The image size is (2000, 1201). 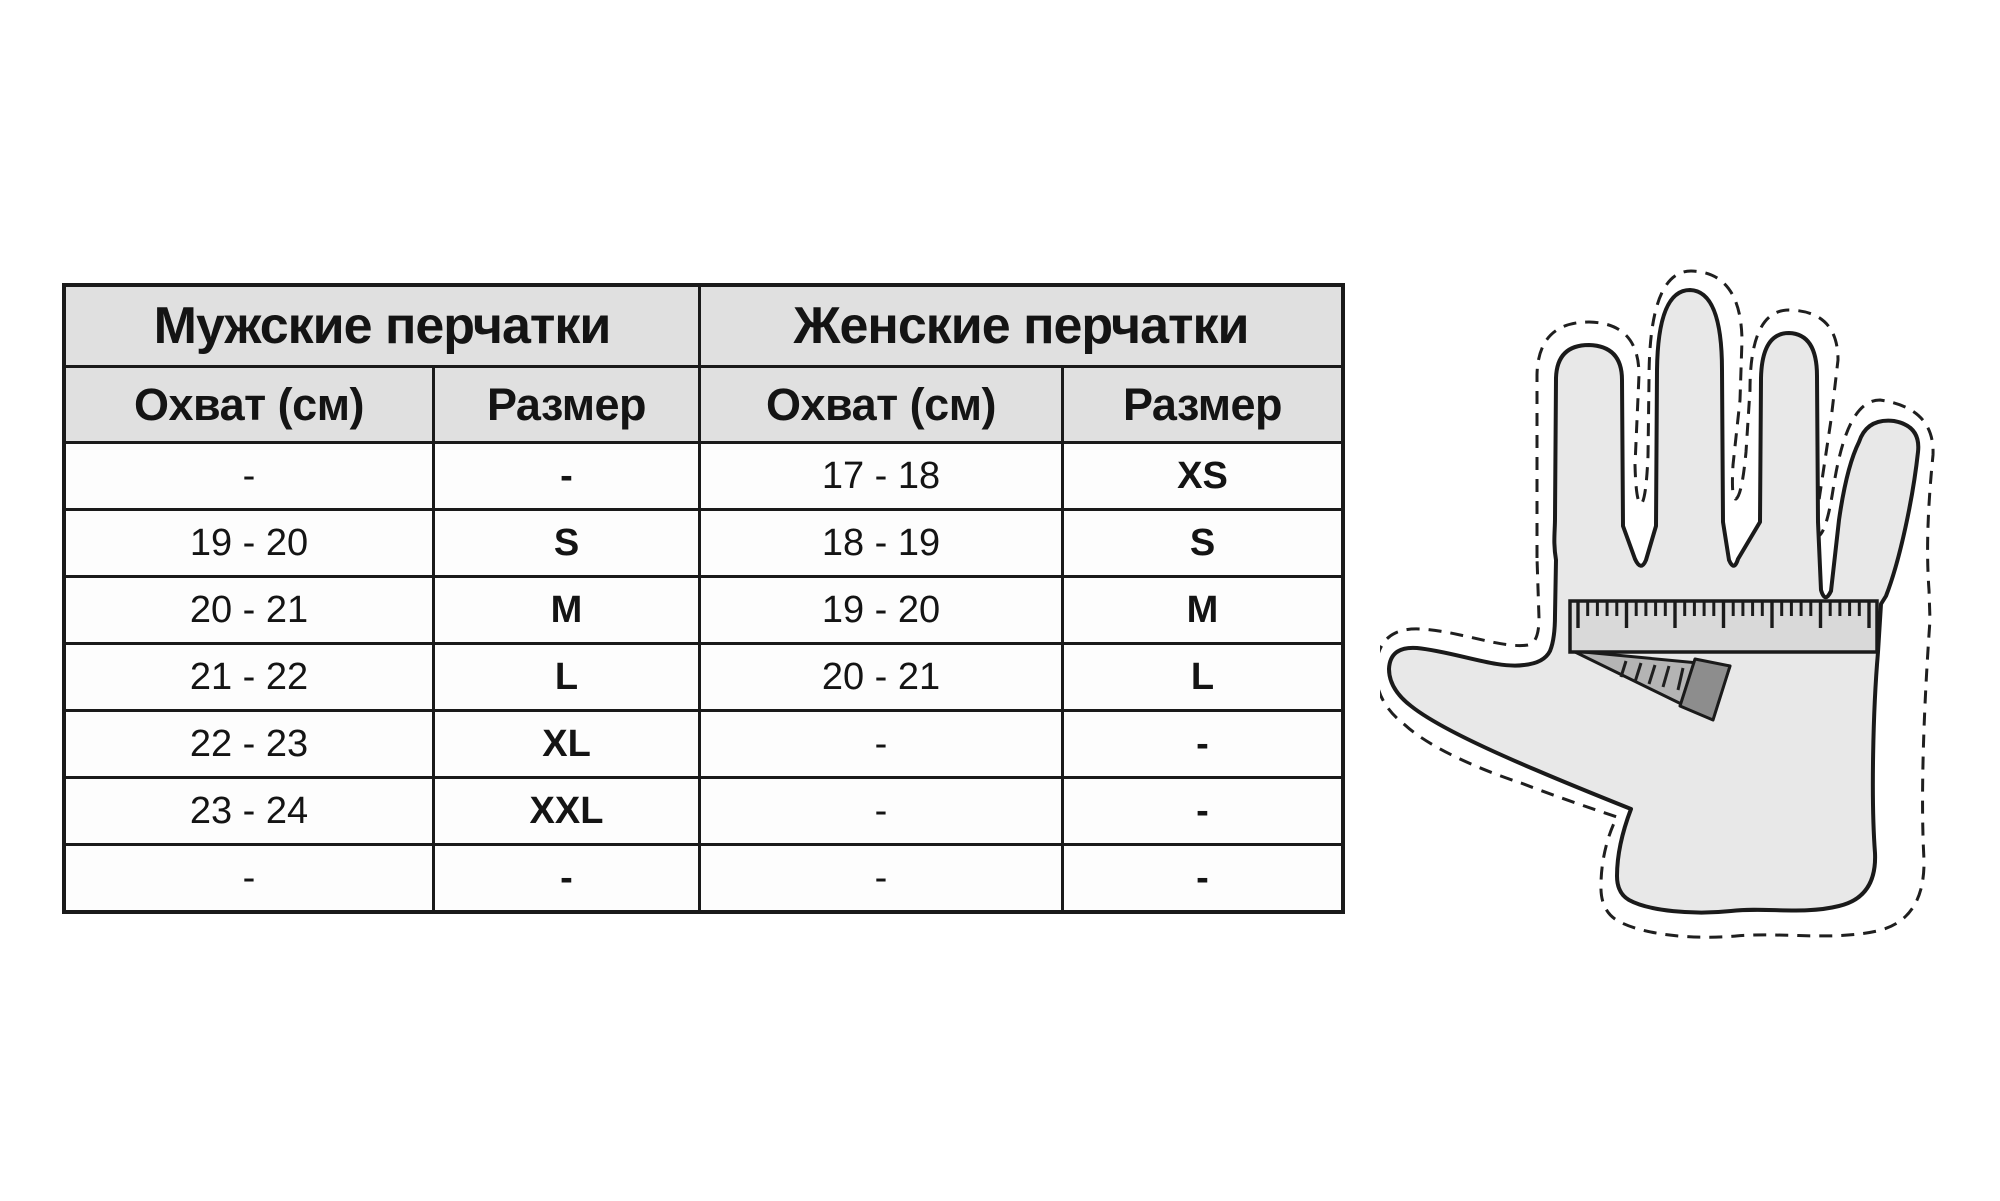 What do you see at coordinates (881, 543) in the screenshot?
I see `table-cell: 18 - 19` at bounding box center [881, 543].